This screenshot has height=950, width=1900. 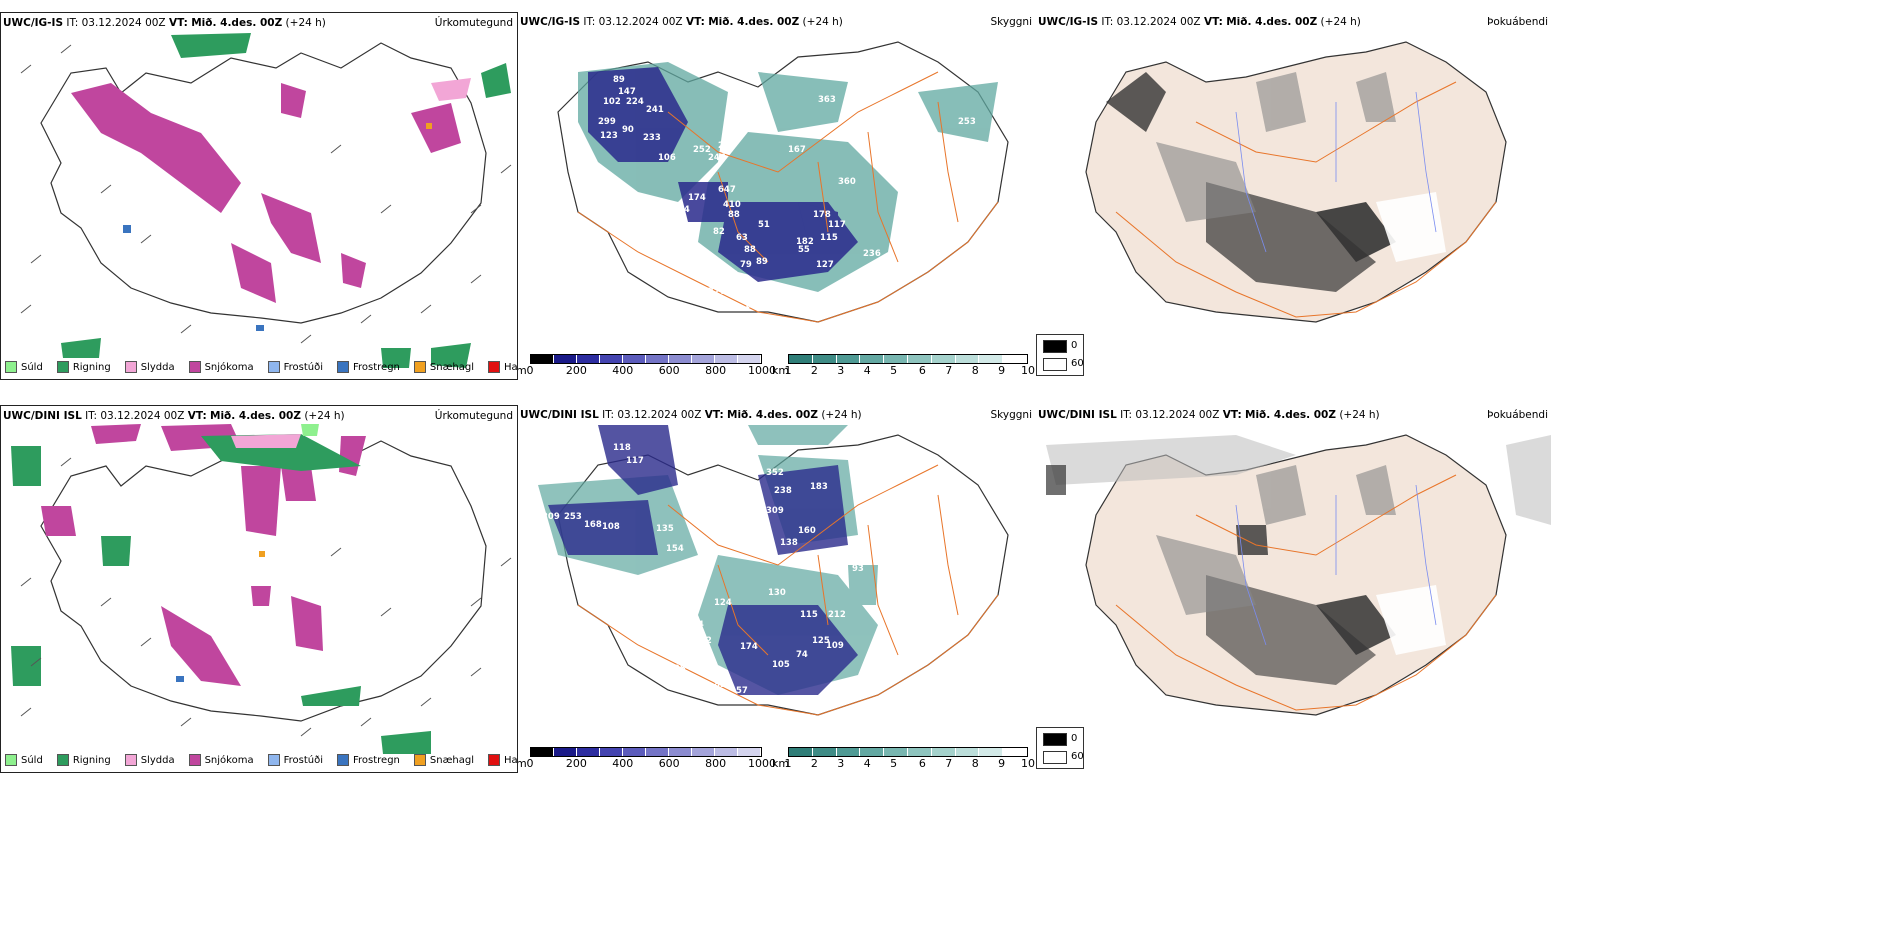 I want to click on svg-text: 252, so click(x=702, y=150).